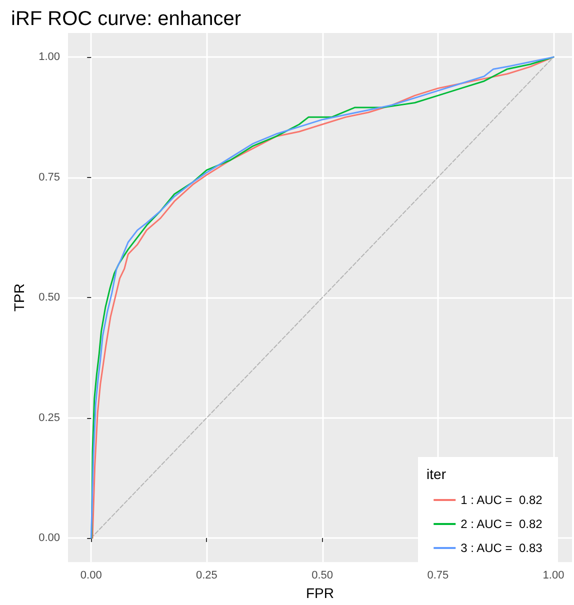  Describe the element at coordinates (438, 576) in the screenshot. I see `x-tick-label: 0.75` at that location.